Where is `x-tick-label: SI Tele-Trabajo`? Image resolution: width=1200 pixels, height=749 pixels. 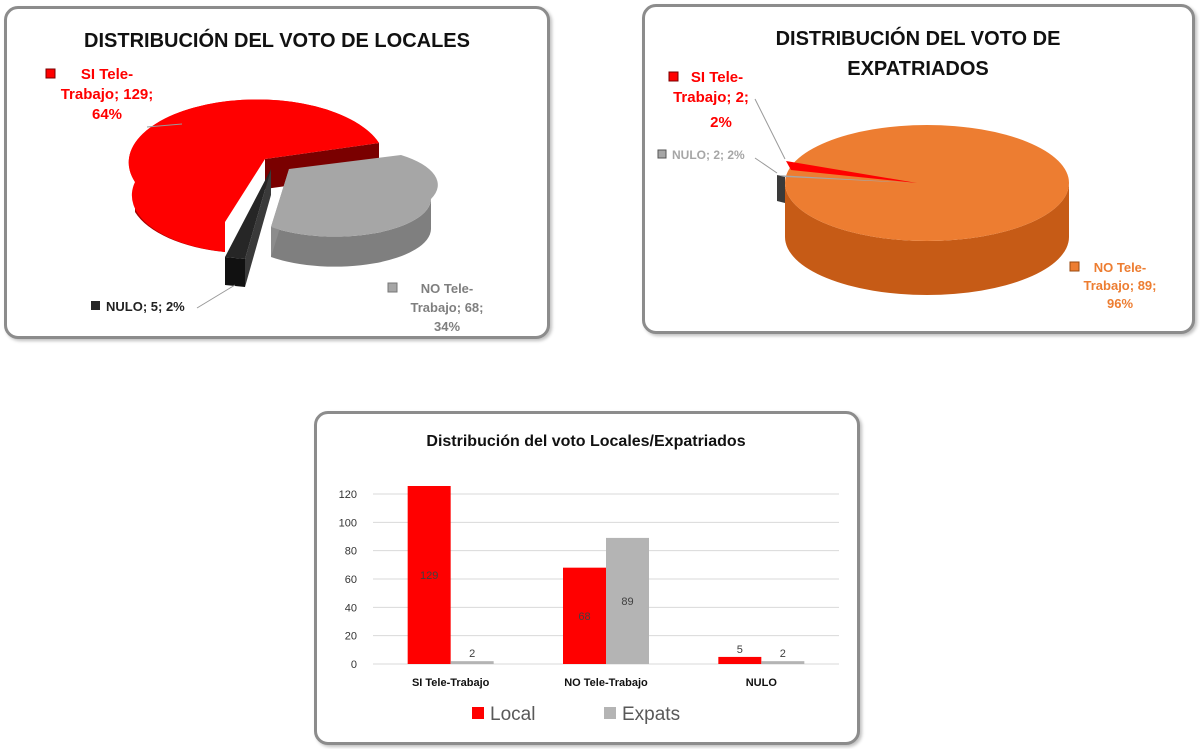 x-tick-label: SI Tele-Trabajo is located at coordinates (451, 683).